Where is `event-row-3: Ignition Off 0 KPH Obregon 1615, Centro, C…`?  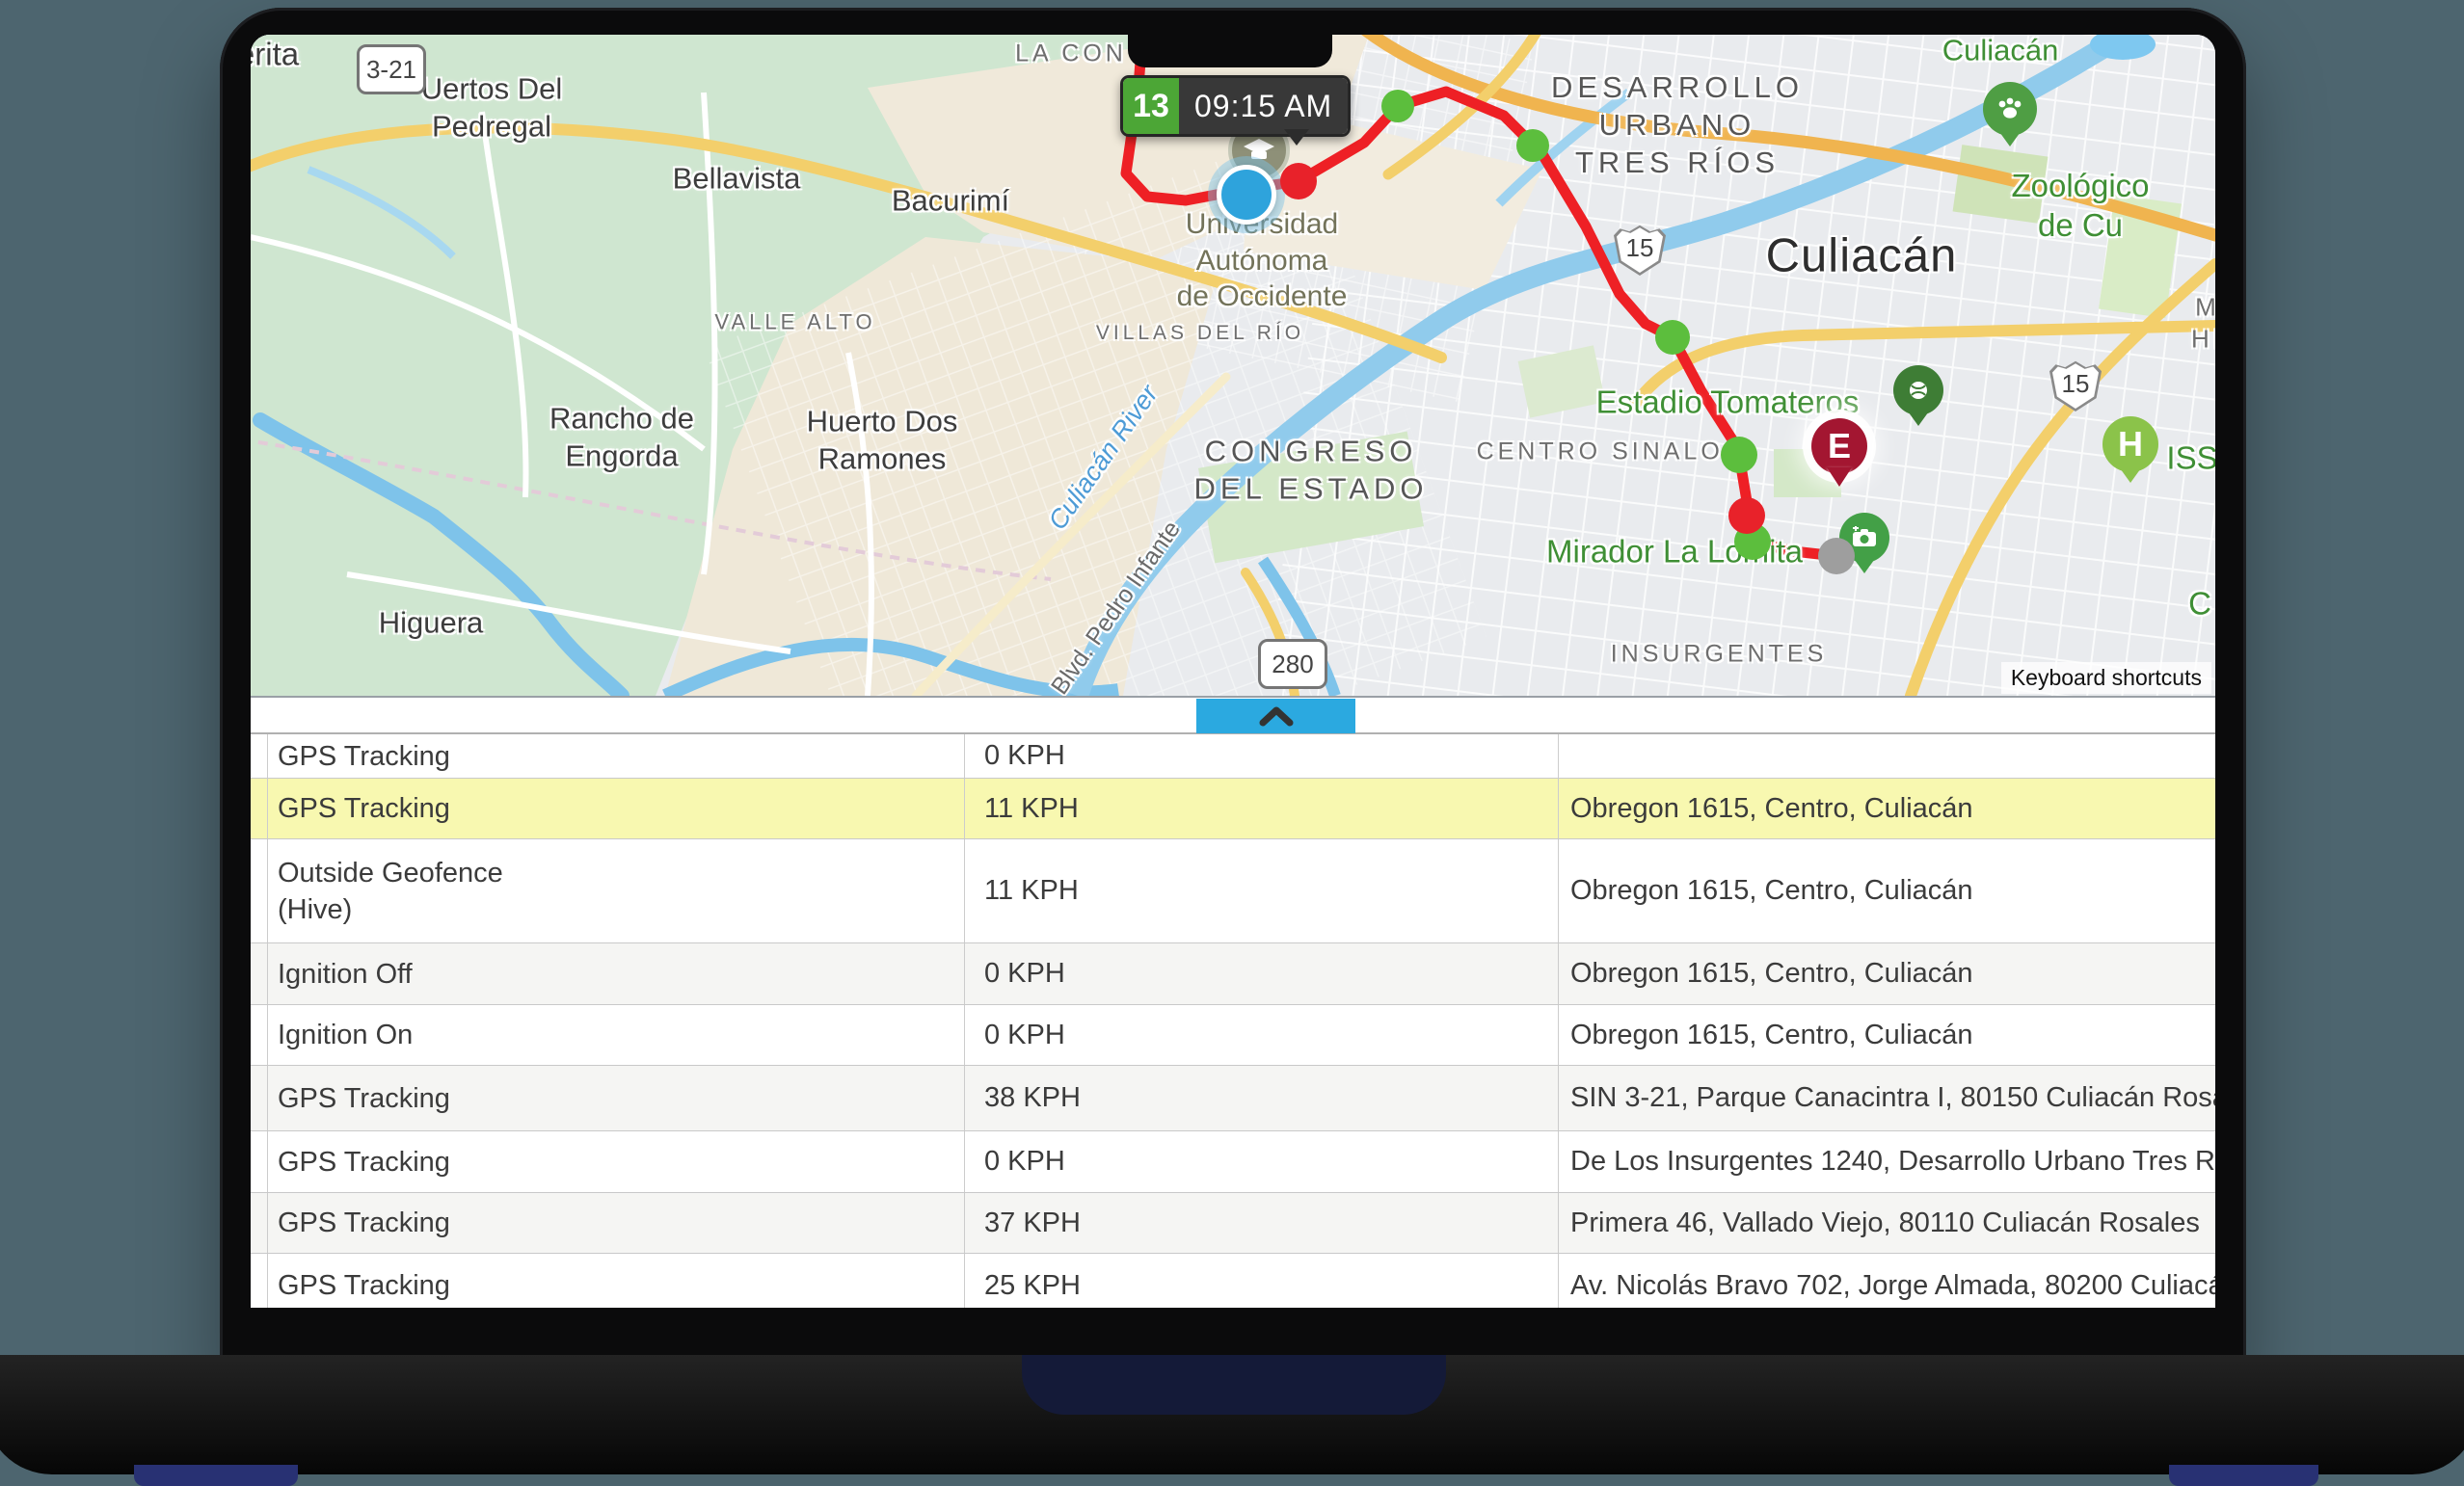 event-row-3: Ignition Off 0 KPH Obregon 1615, Centro, C… is located at coordinates (1233, 974).